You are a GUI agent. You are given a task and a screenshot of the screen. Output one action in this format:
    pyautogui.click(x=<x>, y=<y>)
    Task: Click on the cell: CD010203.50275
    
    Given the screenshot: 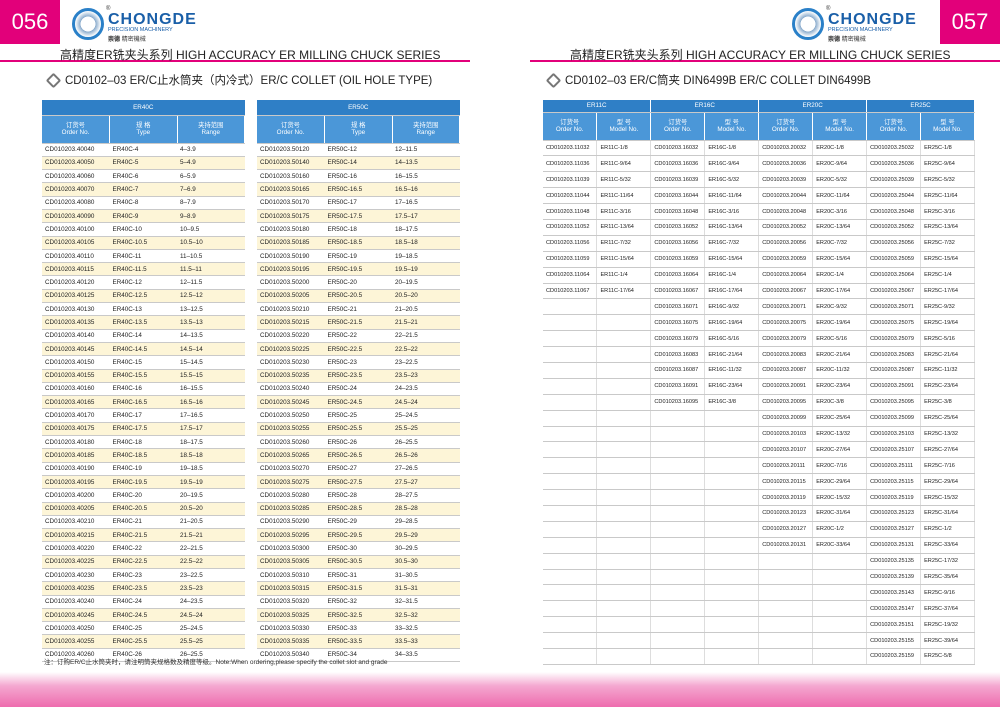 What is the action you would take?
    pyautogui.click(x=291, y=482)
    